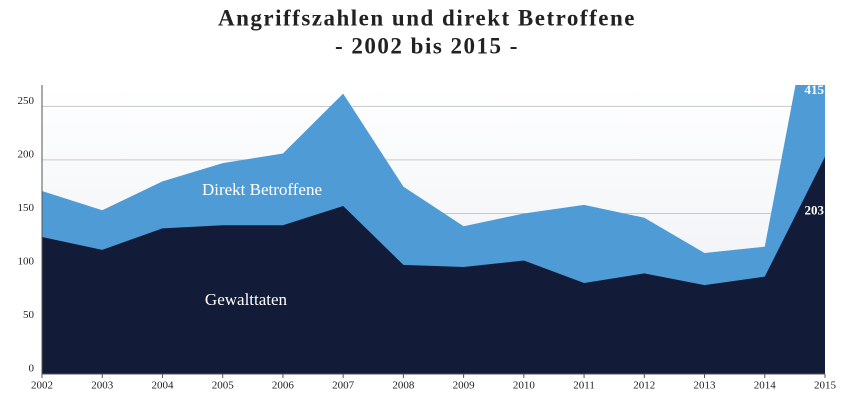 The image size is (855, 403). Describe the element at coordinates (262, 189) in the screenshot. I see `series-label: Direkt Betroffene` at that location.